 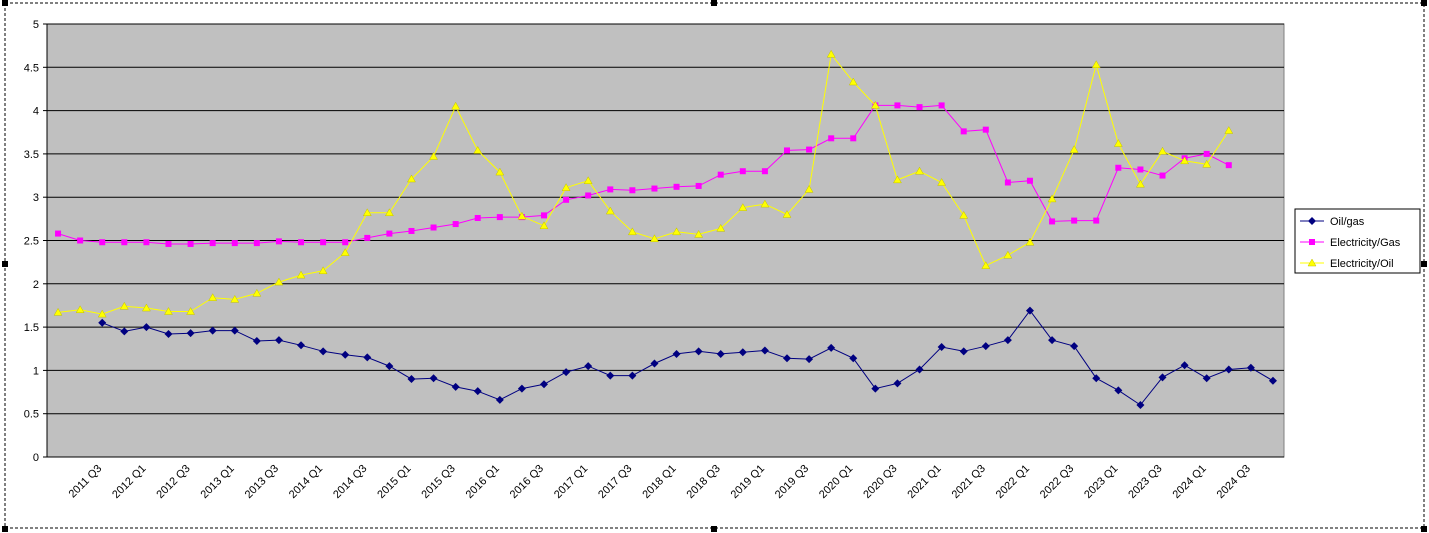 What do you see at coordinates (31, 68) in the screenshot?
I see `y-tick-label: 4.5` at bounding box center [31, 68].